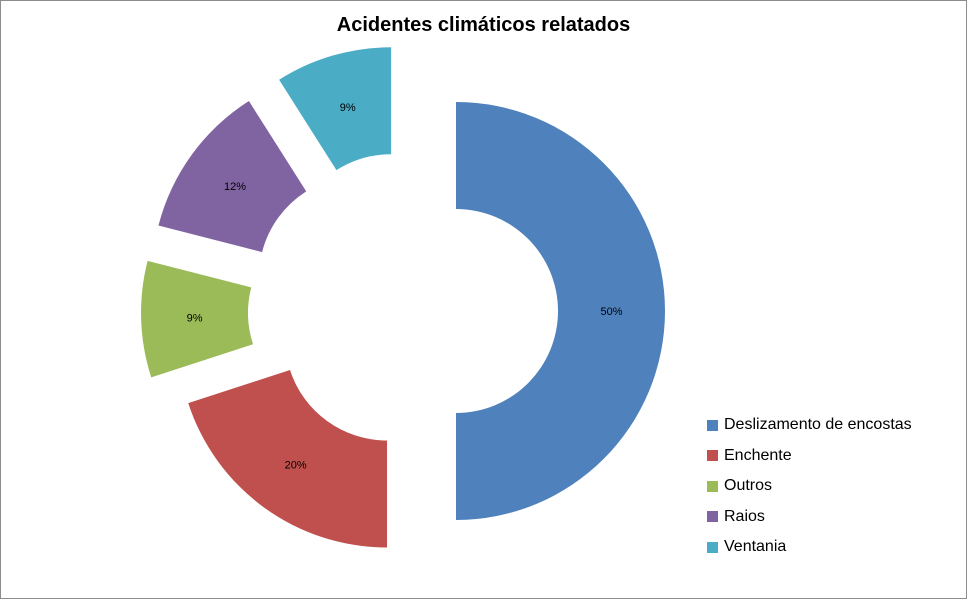 This screenshot has width=967, height=599. Describe the element at coordinates (483, 25) in the screenshot. I see `chart-title: Acidentes climáticos relatados` at that location.